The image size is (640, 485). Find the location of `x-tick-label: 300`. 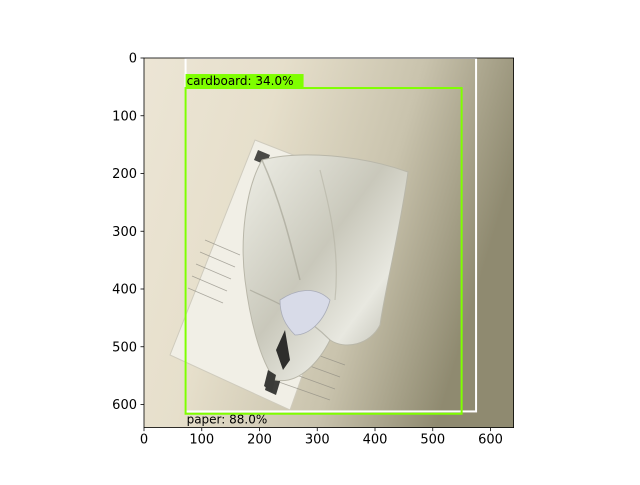

x-tick-label: 300 is located at coordinates (317, 440).